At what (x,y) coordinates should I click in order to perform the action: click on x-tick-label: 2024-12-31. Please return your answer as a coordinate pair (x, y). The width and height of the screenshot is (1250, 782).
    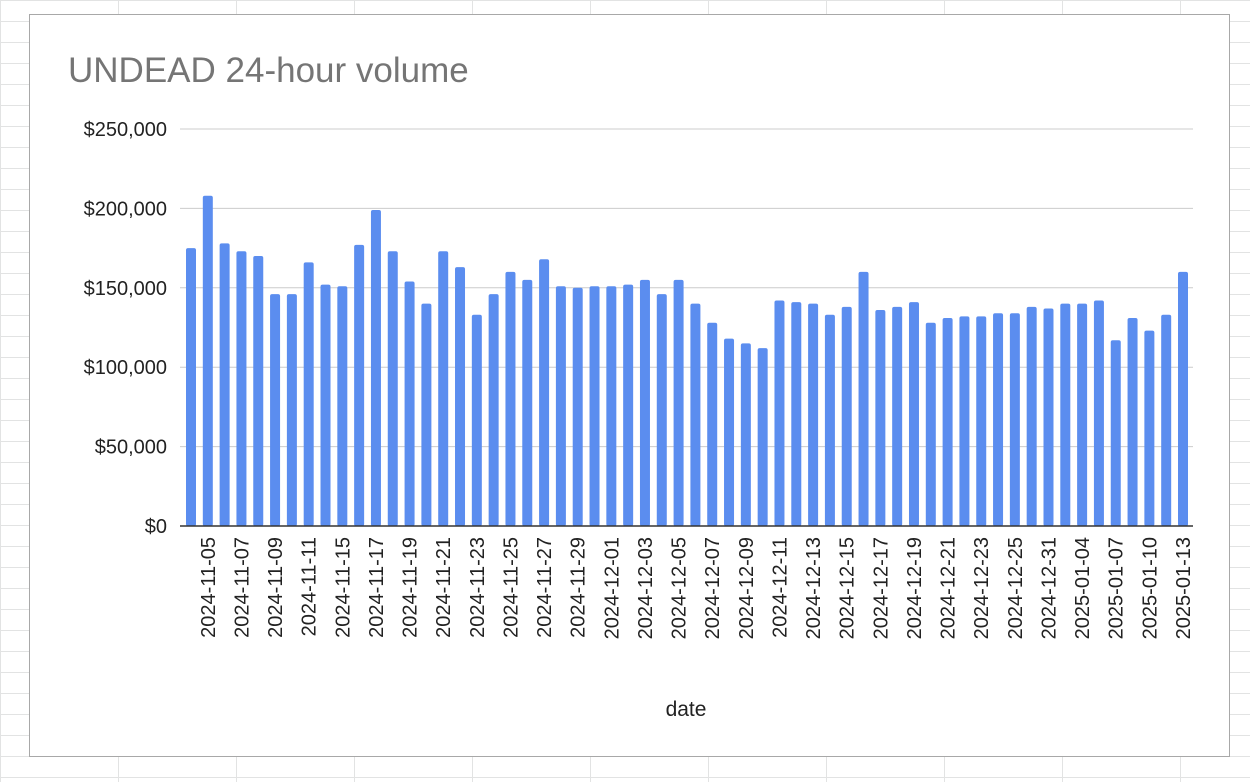
    Looking at the image, I should click on (1049, 588).